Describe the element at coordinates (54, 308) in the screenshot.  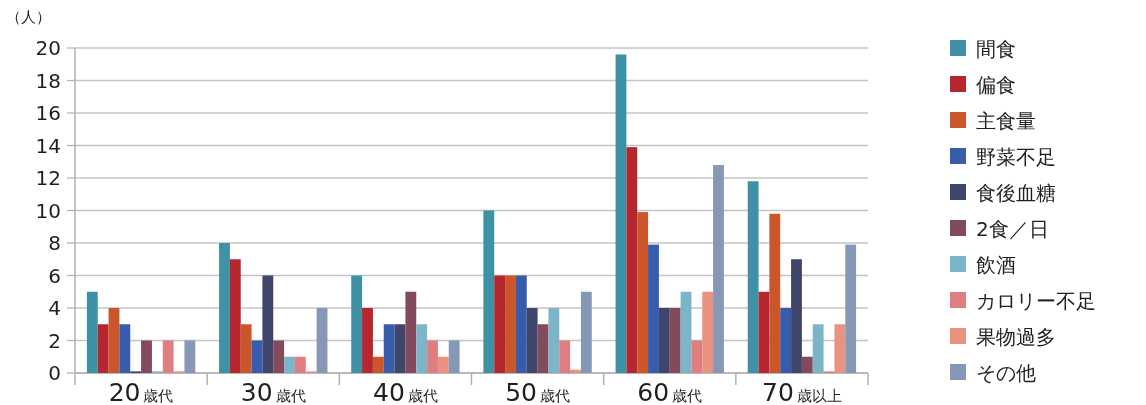
I see `y-tick-label: 4` at that location.